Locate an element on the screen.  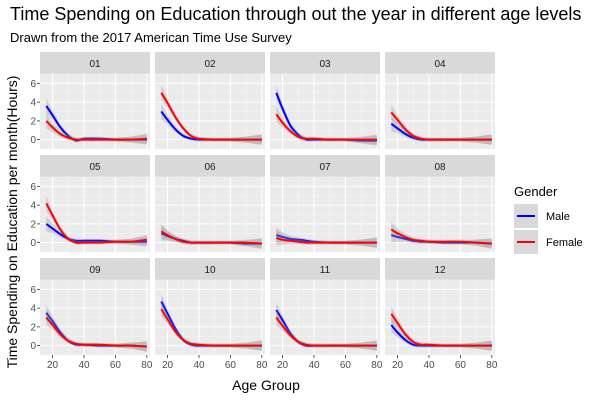
facet-strip-label: 10 is located at coordinates (210, 270).